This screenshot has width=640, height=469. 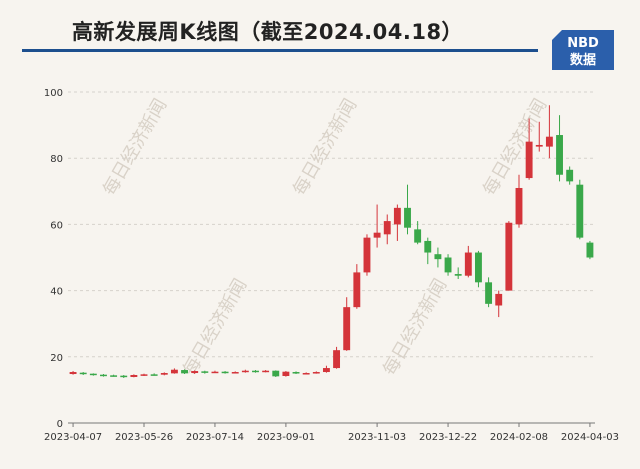 What do you see at coordinates (320, 30) in the screenshot?
I see `title-bar: 高新发展周K线图（截至2024.04.18）` at bounding box center [320, 30].